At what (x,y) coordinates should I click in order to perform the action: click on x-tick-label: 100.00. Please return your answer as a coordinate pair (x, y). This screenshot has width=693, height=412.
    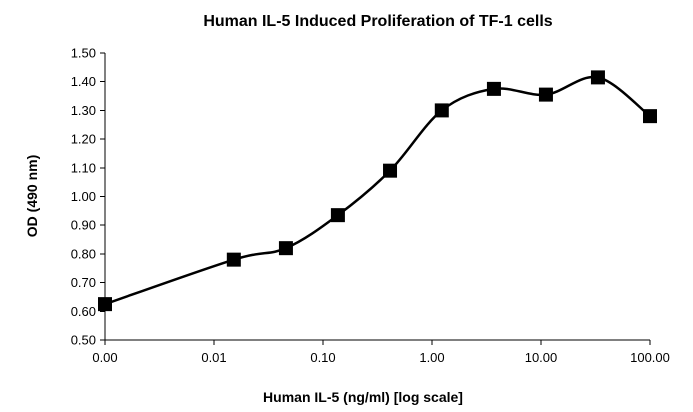
    Looking at the image, I should click on (650, 357).